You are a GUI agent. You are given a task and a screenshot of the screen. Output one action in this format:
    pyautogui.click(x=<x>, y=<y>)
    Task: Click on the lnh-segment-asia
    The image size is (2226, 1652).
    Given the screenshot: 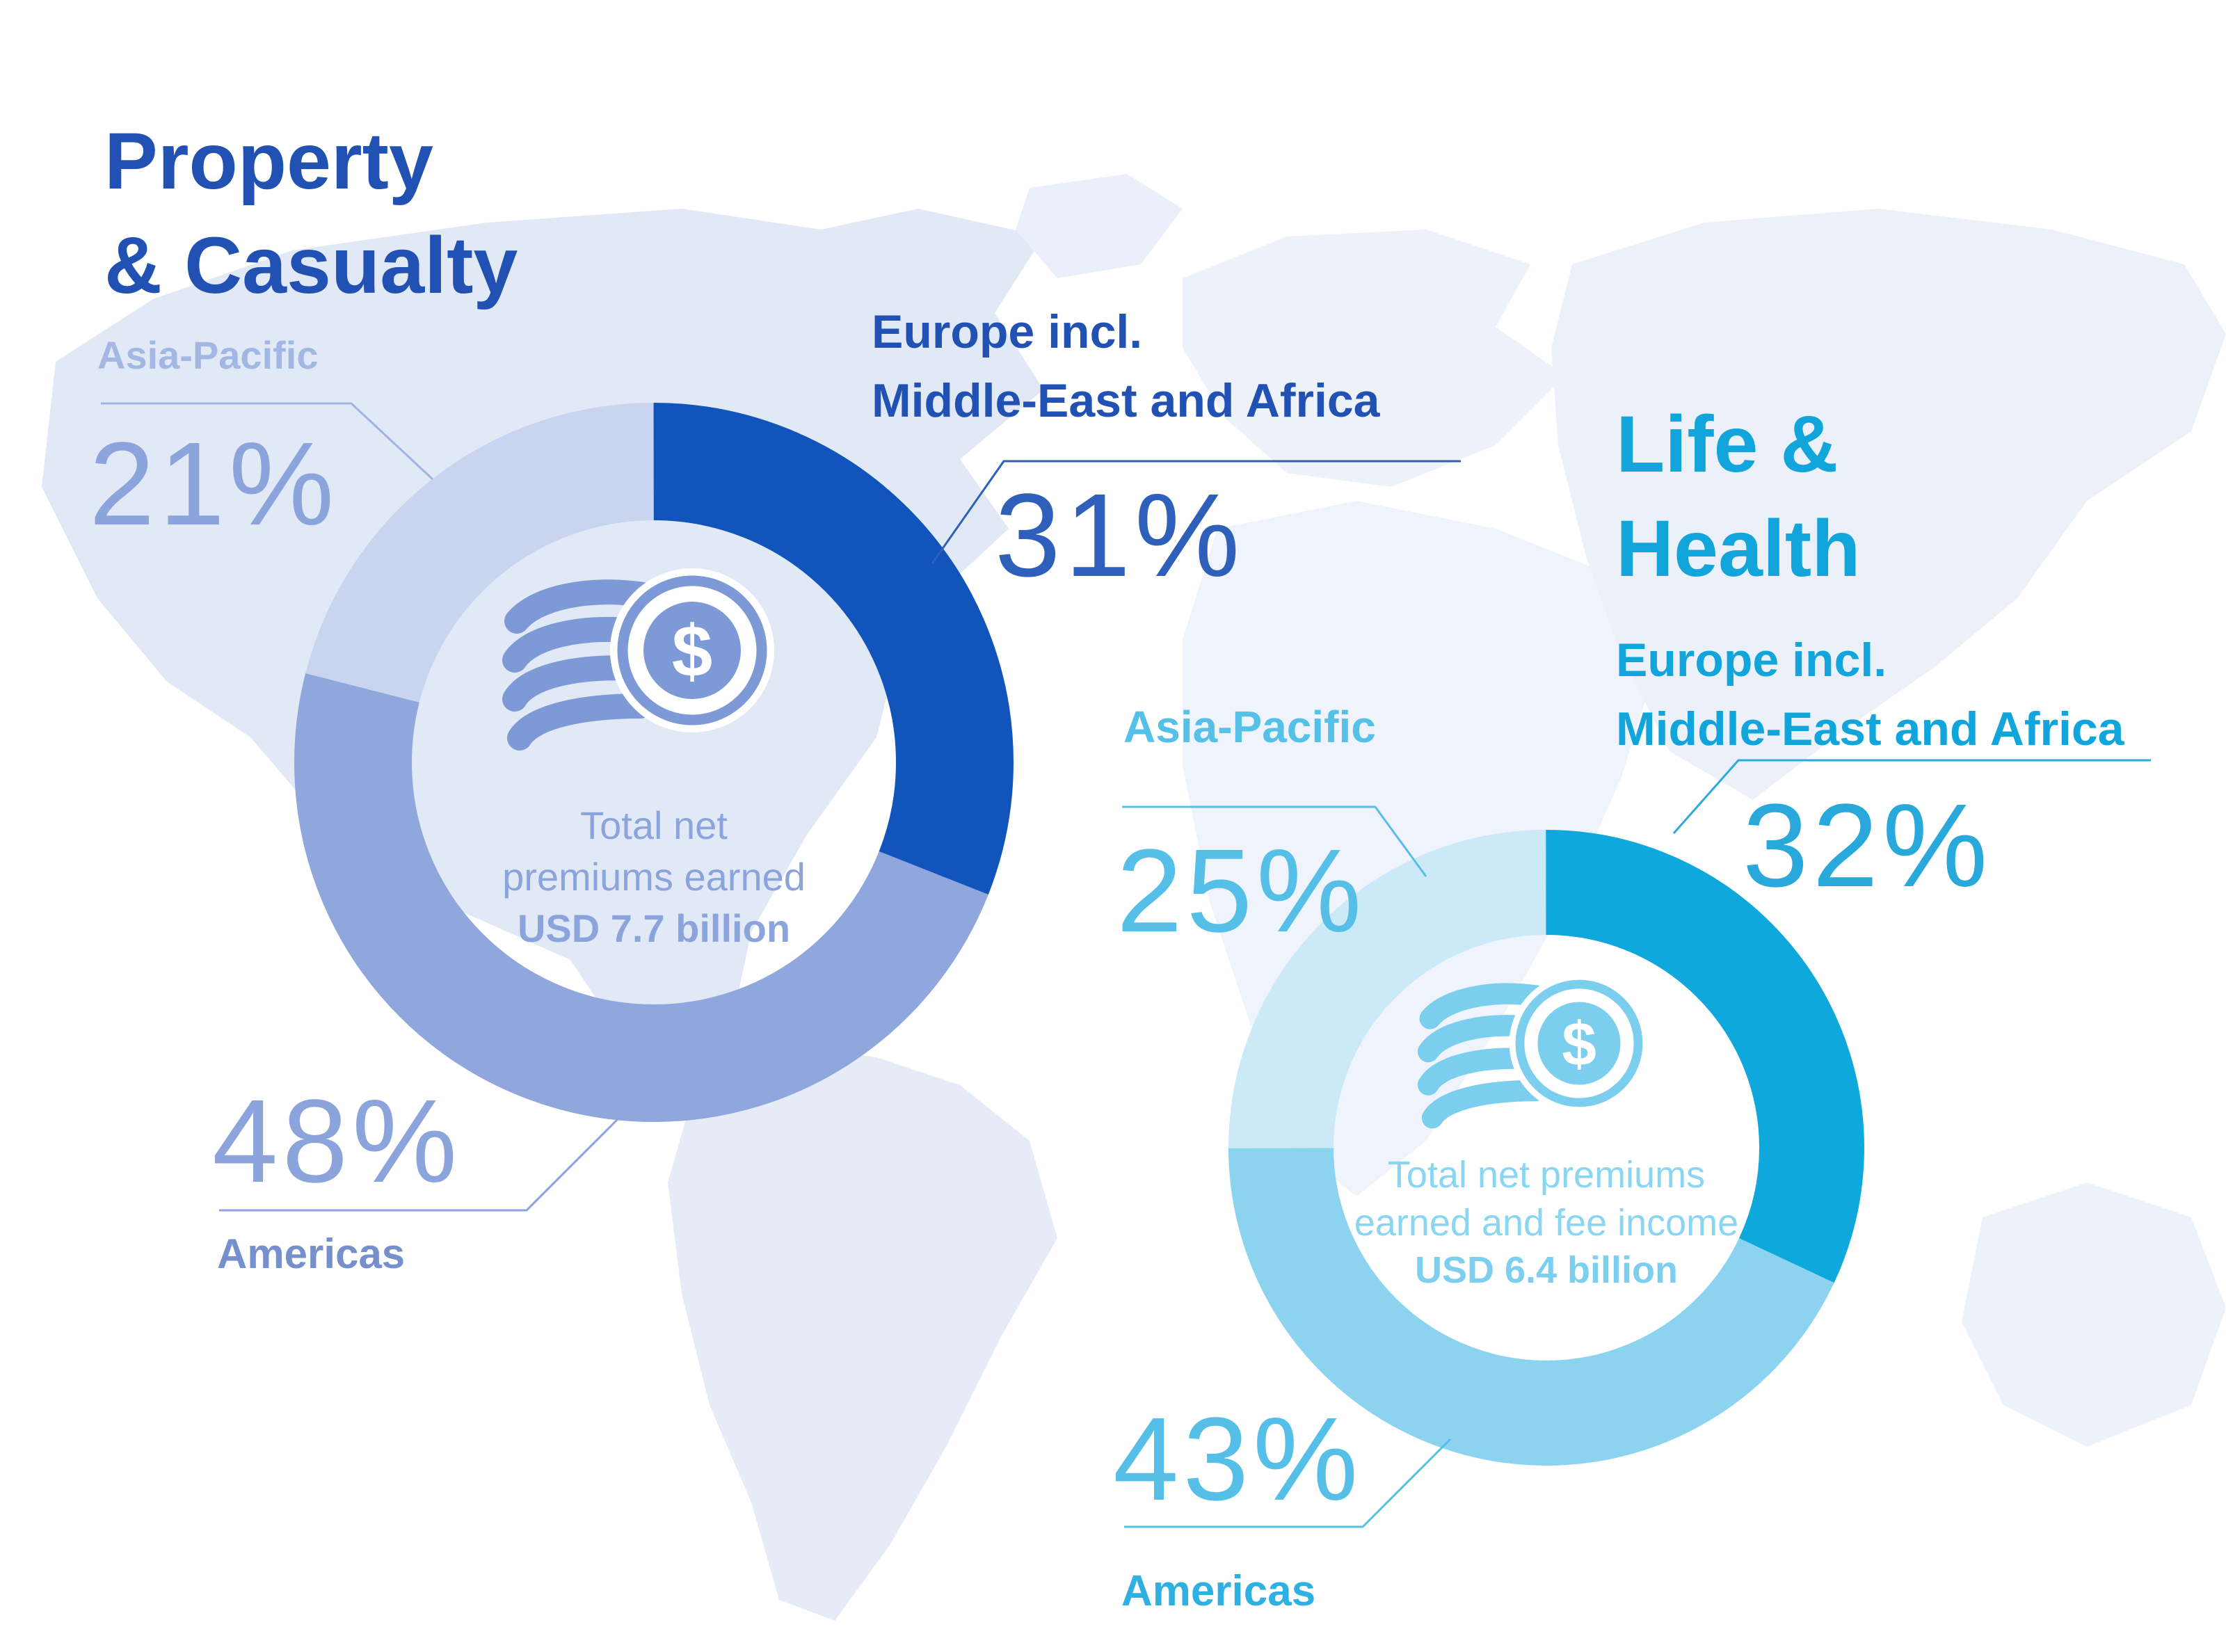 What is the action you would take?
    pyautogui.click(x=1546, y=1148)
    